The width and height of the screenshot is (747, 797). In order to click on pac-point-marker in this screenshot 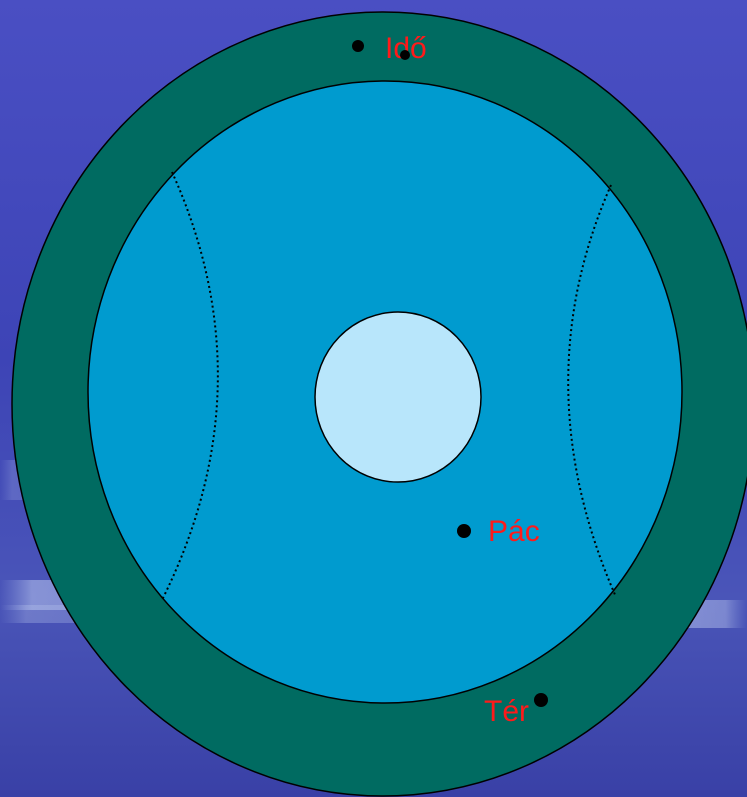, I will do `click(464, 531)`.